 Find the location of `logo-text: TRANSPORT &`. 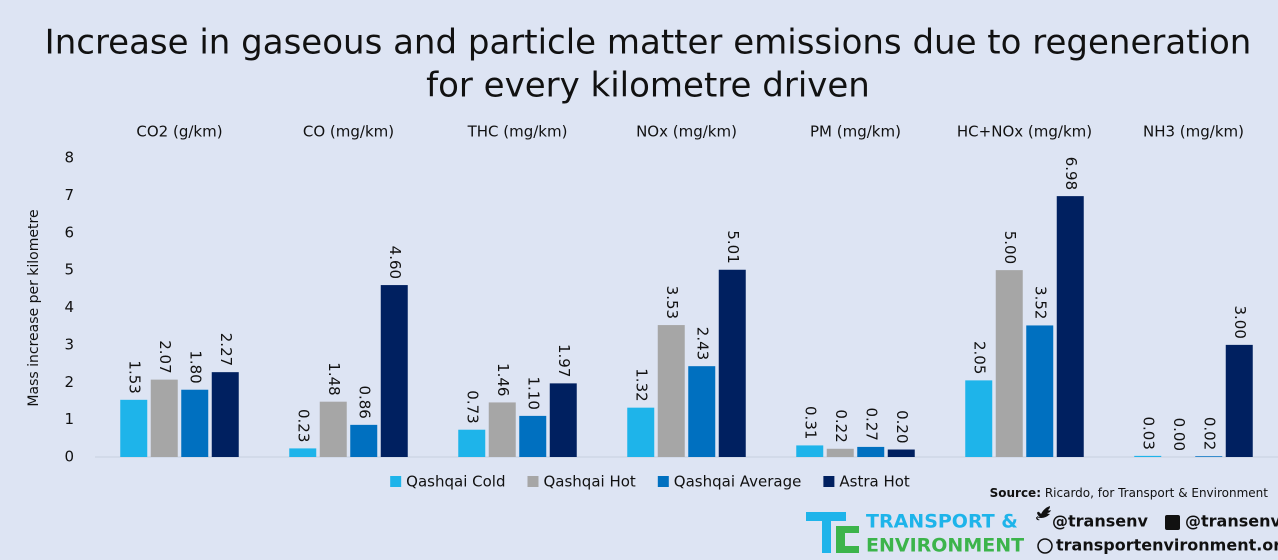

logo-text: TRANSPORT & is located at coordinates (942, 522).